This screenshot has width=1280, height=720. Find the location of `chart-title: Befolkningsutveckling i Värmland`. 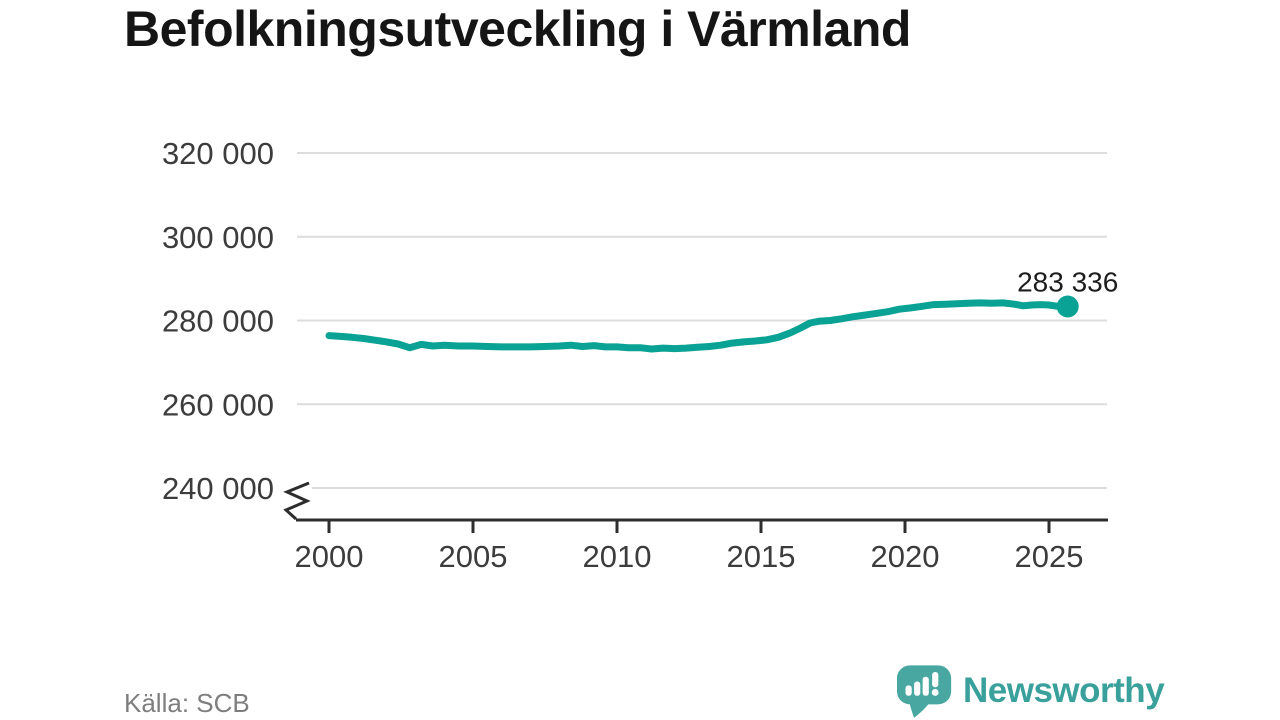

chart-title: Befolkningsutveckling i Värmland is located at coordinates (517, 29).